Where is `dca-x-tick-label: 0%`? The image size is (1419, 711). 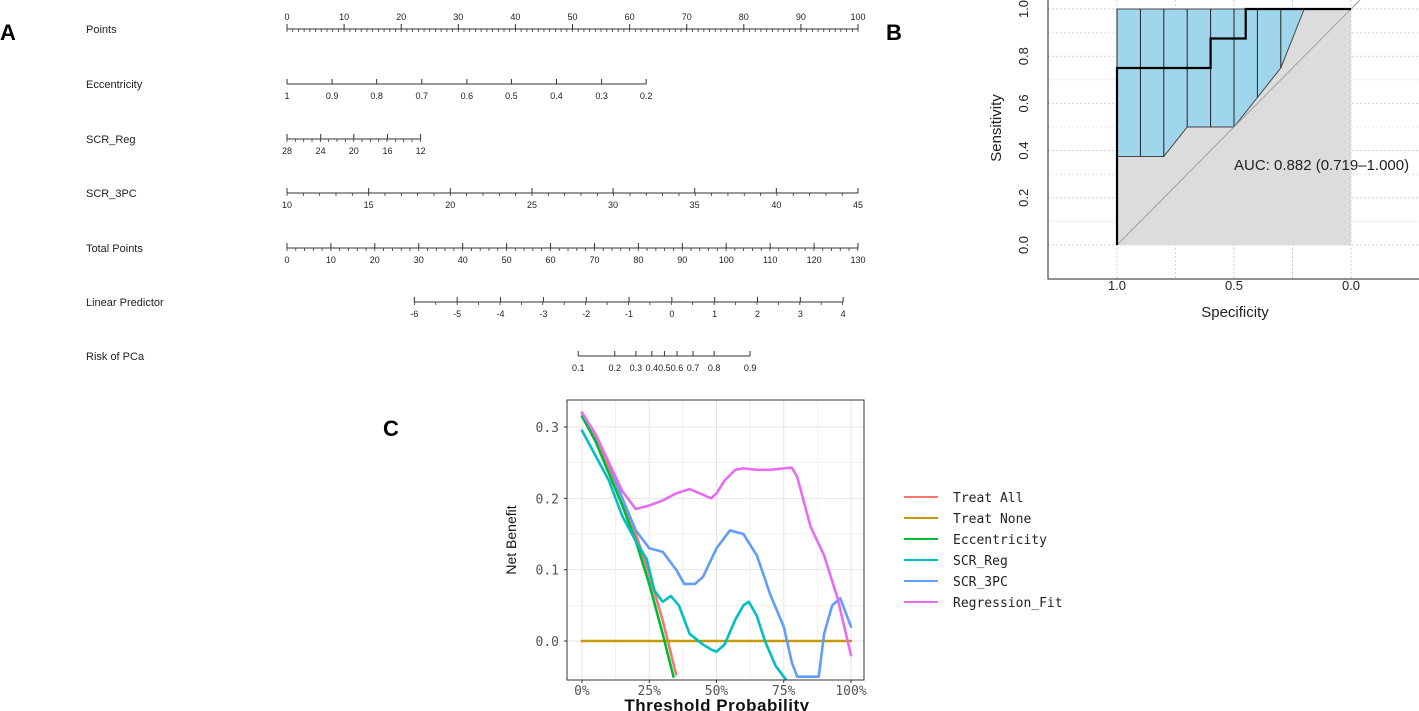
dca-x-tick-label: 0% is located at coordinates (582, 691).